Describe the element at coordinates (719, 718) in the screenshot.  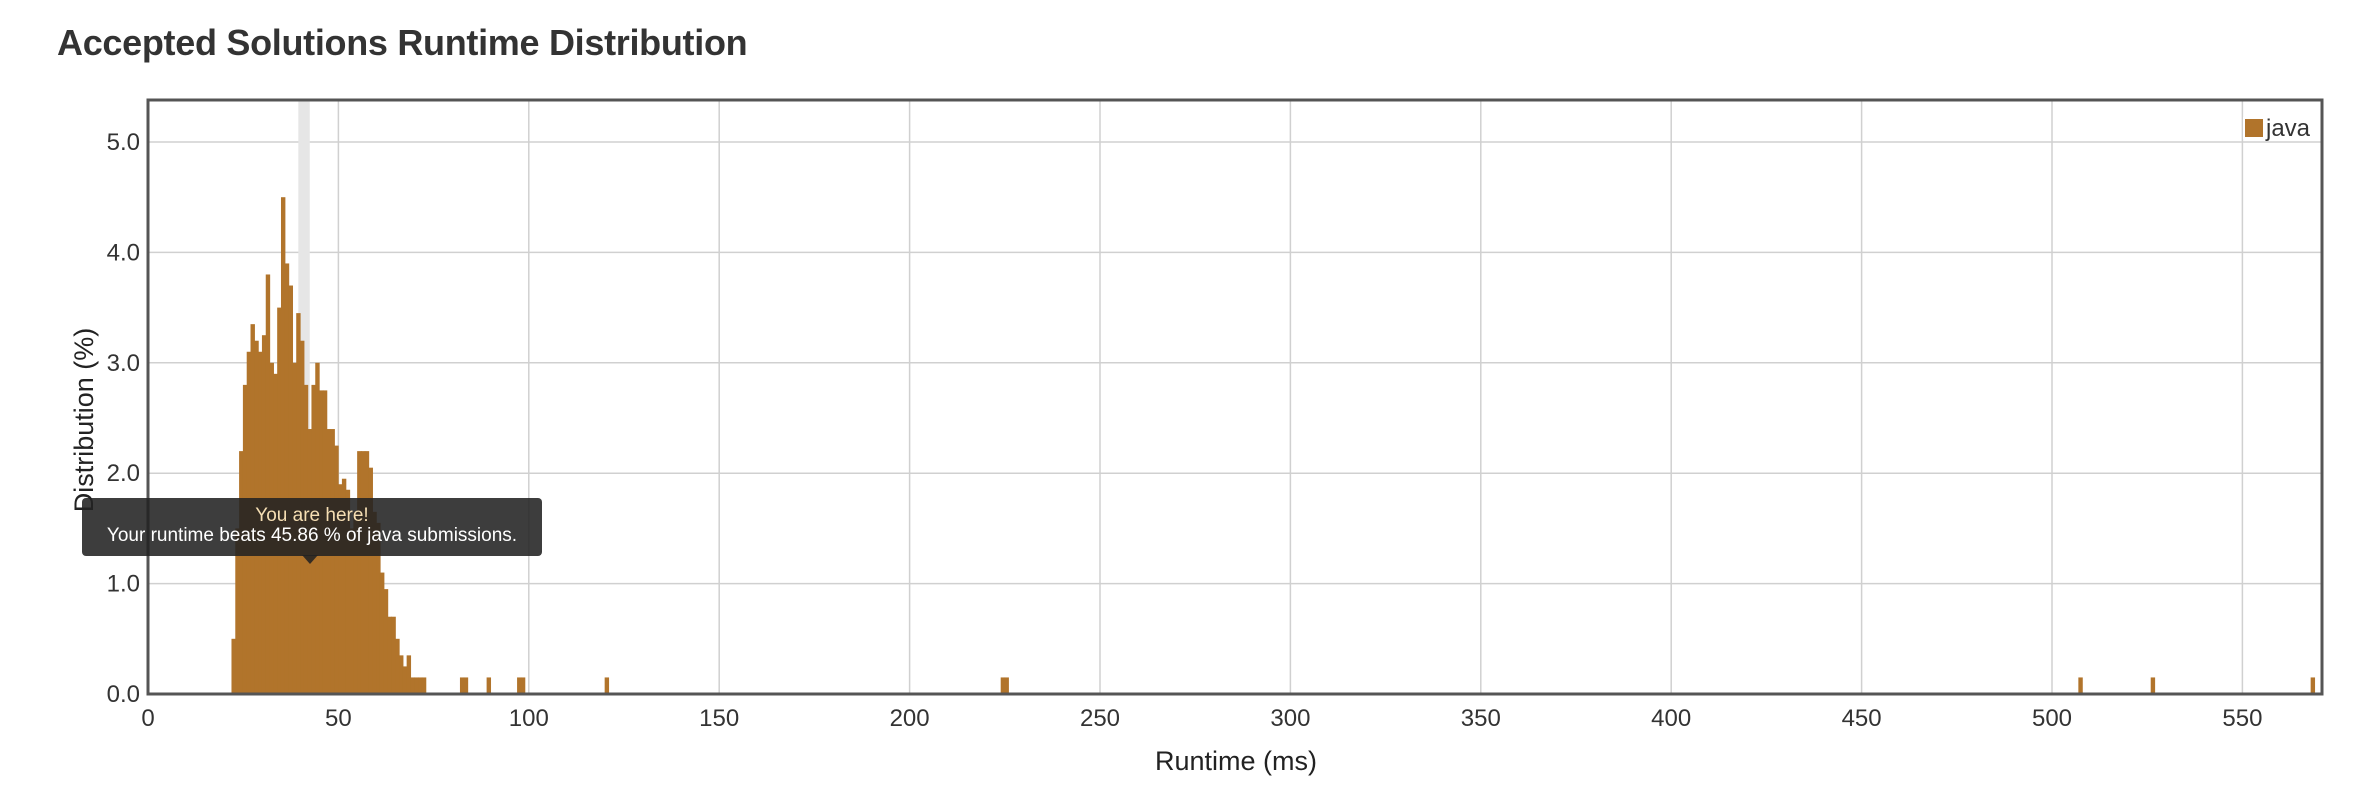
I see `x-tick-label: 150` at that location.